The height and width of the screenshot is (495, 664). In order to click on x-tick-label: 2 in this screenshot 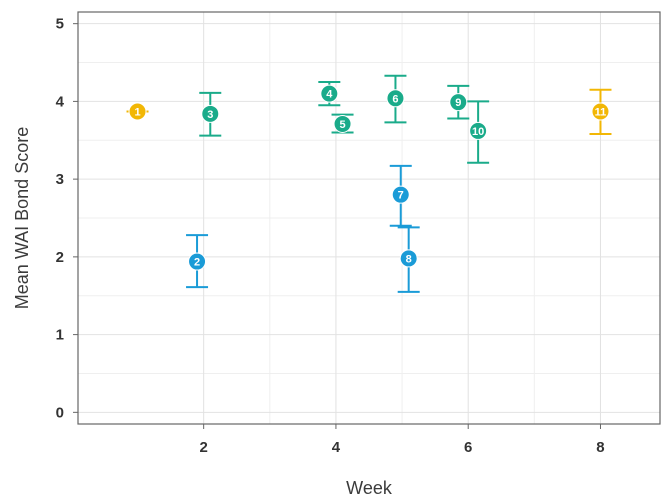, I will do `click(203, 447)`.